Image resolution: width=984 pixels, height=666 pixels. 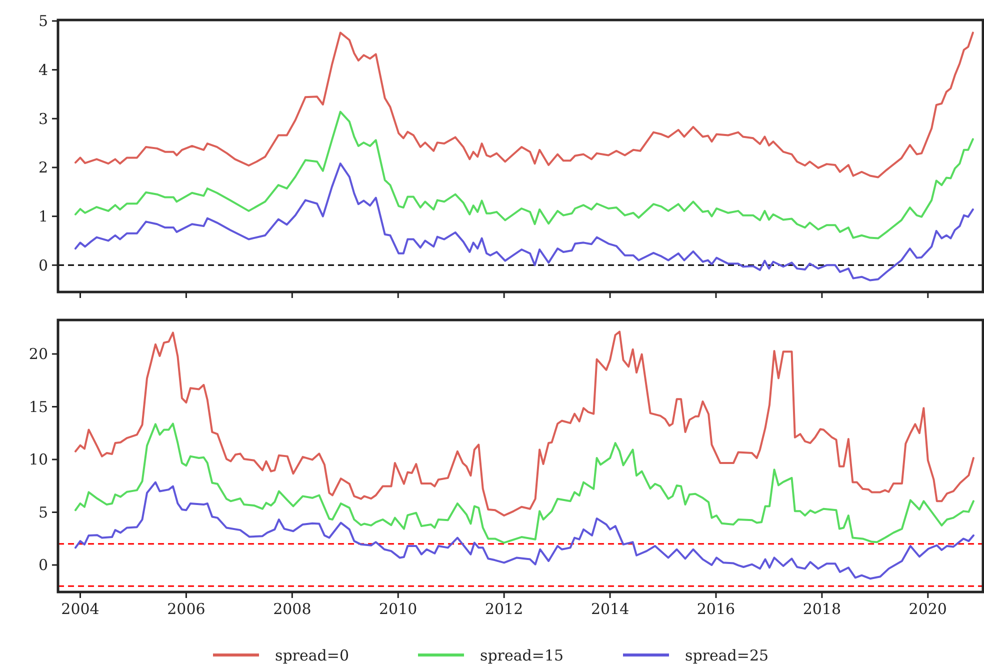 What do you see at coordinates (822, 609) in the screenshot?
I see `x-tick-label: 2018` at bounding box center [822, 609].